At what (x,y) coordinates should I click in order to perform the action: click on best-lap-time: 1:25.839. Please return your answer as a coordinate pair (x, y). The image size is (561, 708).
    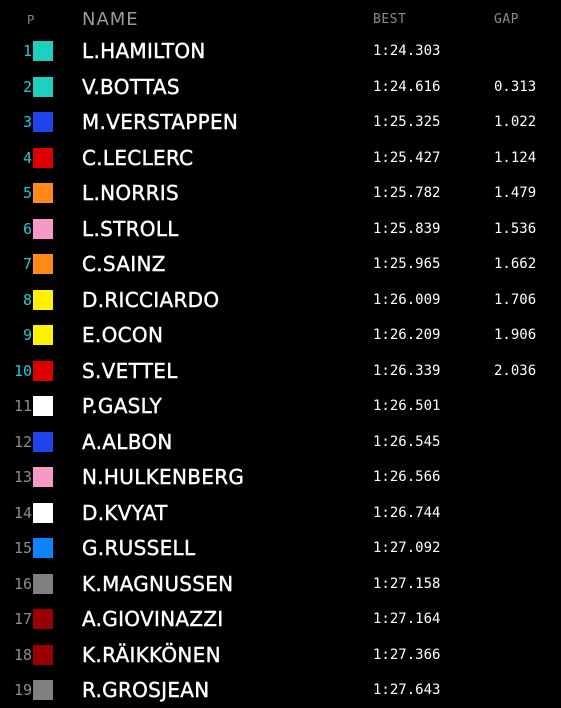
    Looking at the image, I should click on (407, 228).